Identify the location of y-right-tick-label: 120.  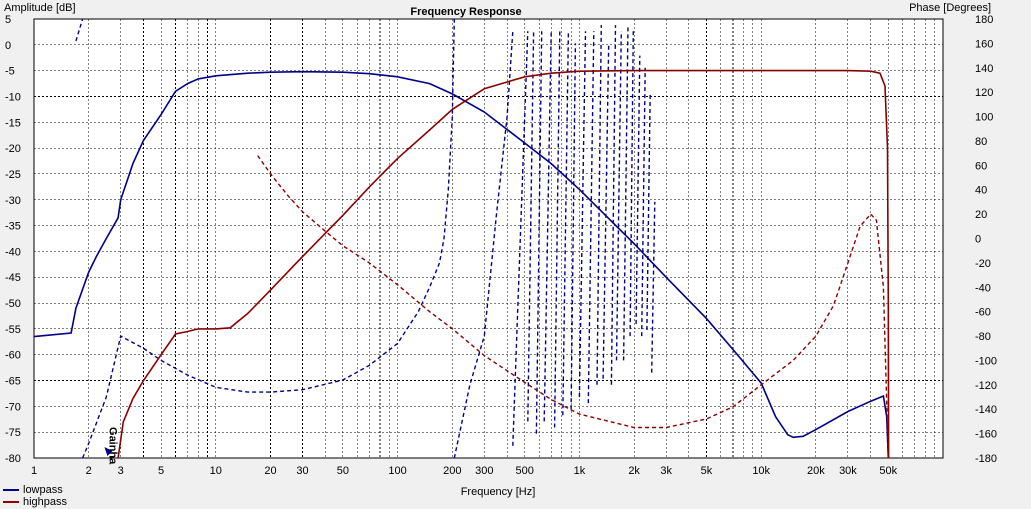
(984, 93).